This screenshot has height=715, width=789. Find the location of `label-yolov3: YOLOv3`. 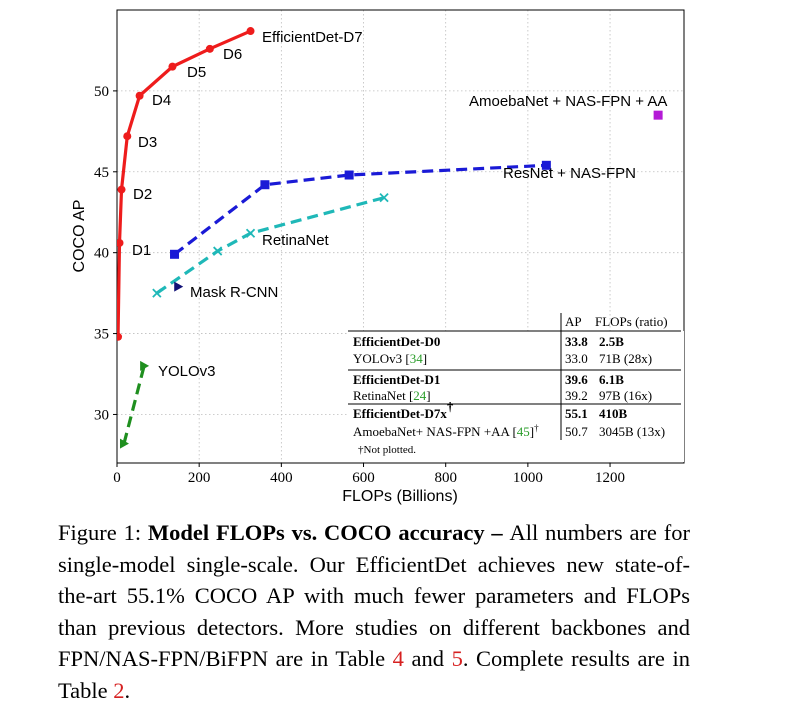

label-yolov3: YOLOv3 is located at coordinates (187, 371).